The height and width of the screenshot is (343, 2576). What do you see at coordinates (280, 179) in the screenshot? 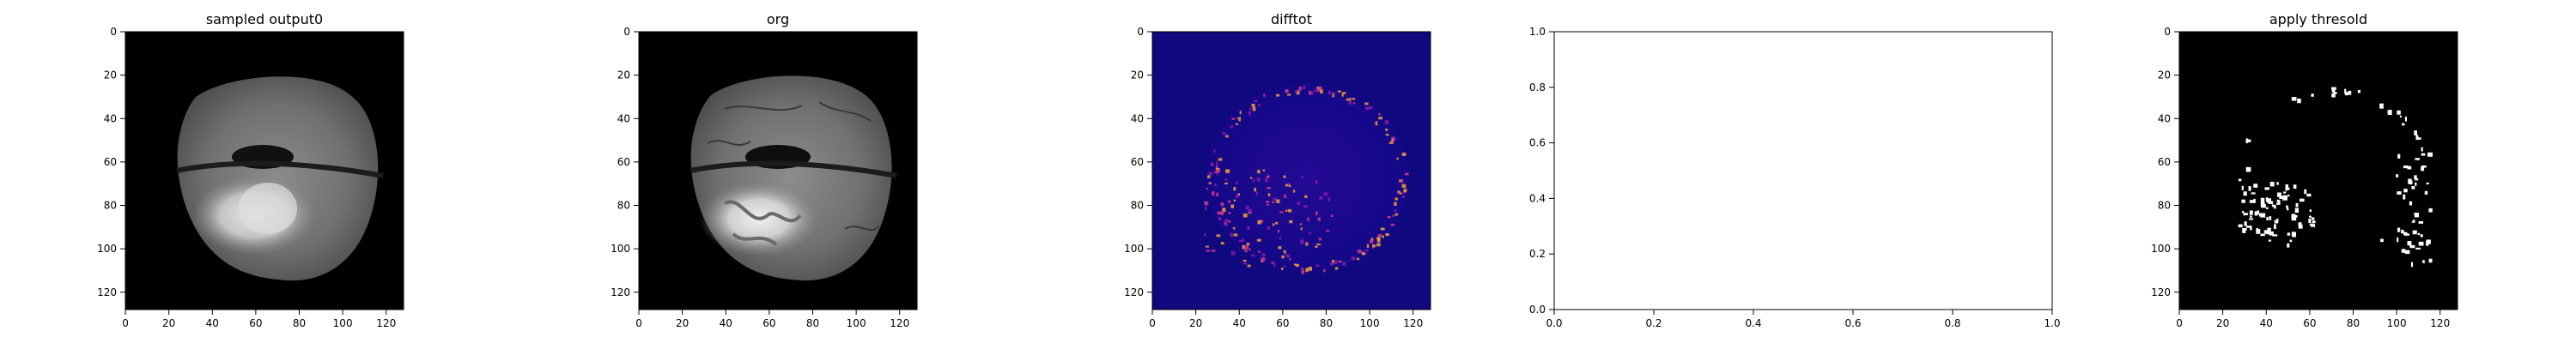
I see `brain-image` at bounding box center [280, 179].